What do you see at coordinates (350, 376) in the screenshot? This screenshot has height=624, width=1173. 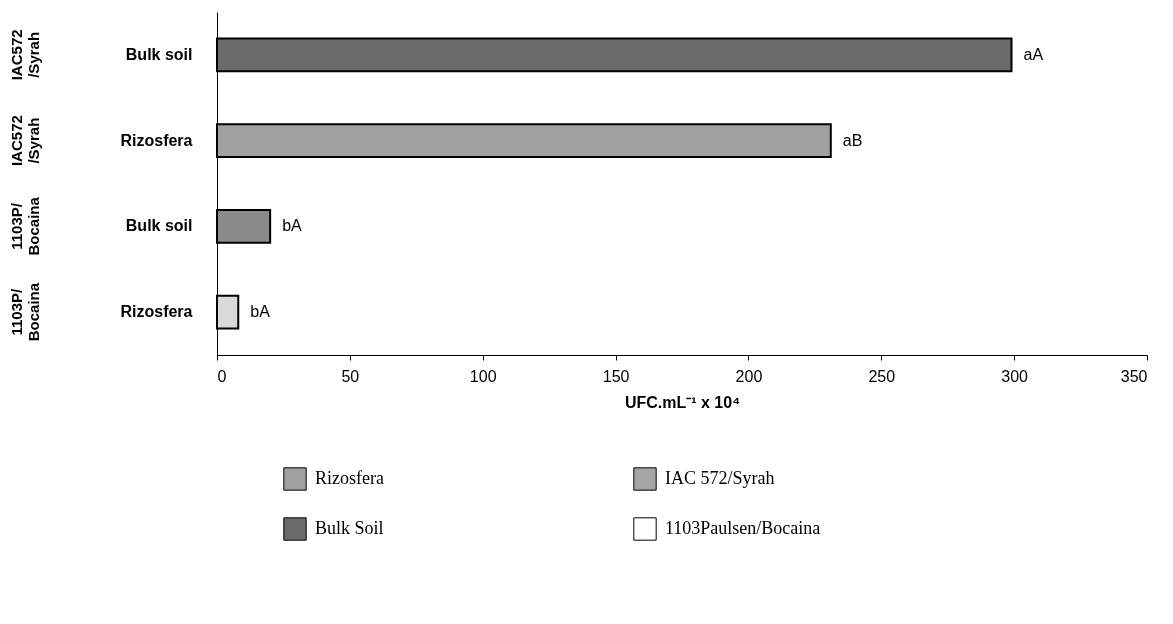 I see `x-tick-label: 50` at bounding box center [350, 376].